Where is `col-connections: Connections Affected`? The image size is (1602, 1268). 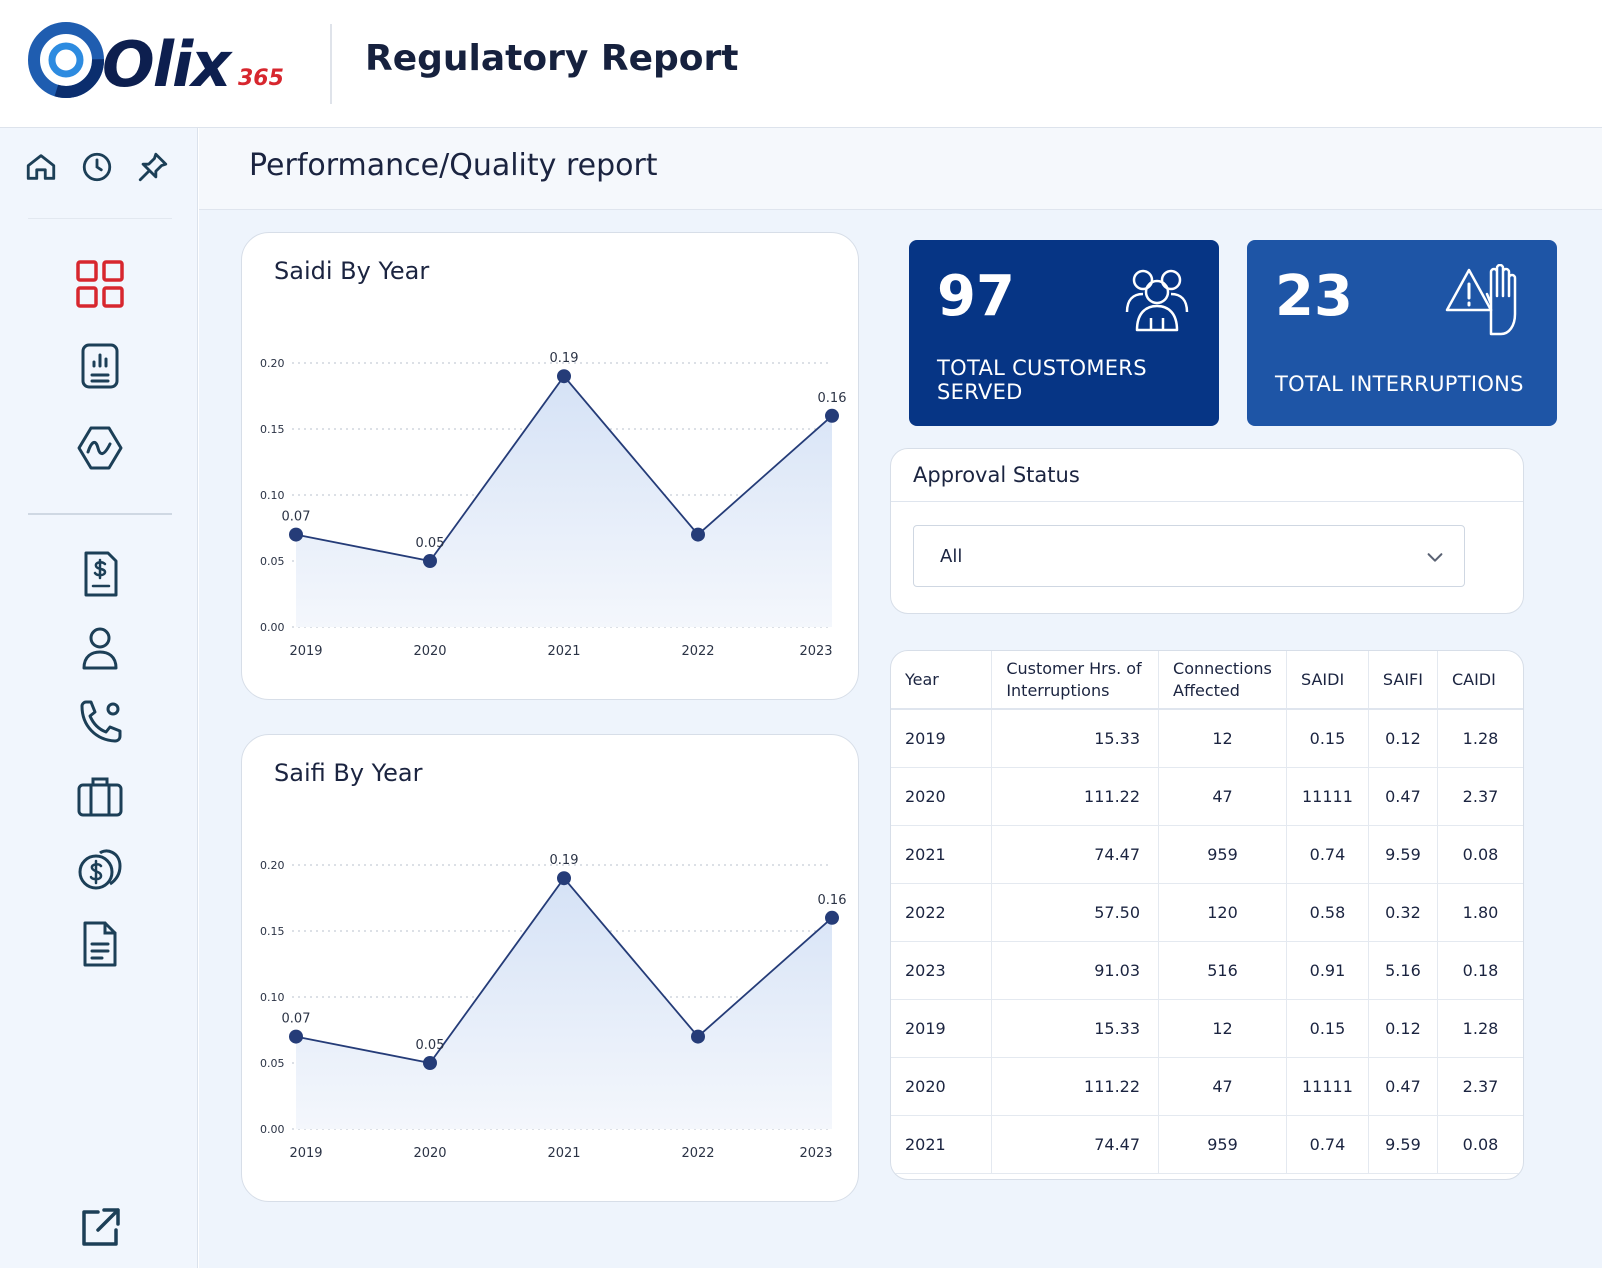
col-connections: Connections Affected is located at coordinates (1222, 680).